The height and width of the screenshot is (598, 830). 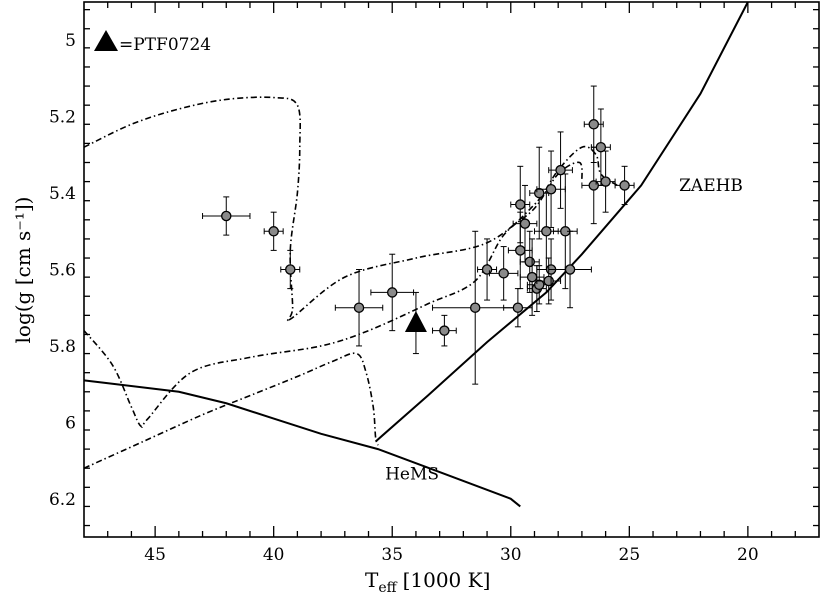 What do you see at coordinates (70, 423) in the screenshot?
I see `y-tick-label: 6` at bounding box center [70, 423].